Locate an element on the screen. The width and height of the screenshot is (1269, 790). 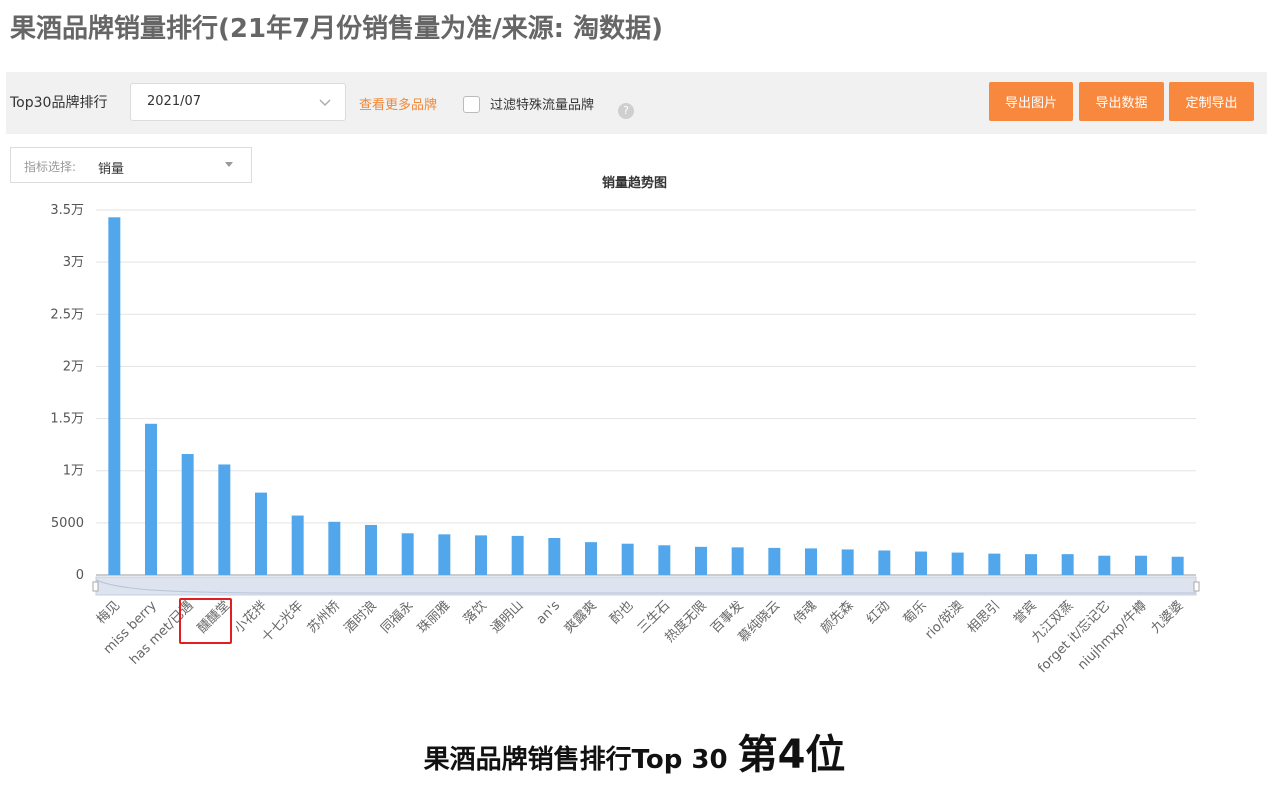
x-tick-label: 九婆婆 is located at coordinates (1167, 617).